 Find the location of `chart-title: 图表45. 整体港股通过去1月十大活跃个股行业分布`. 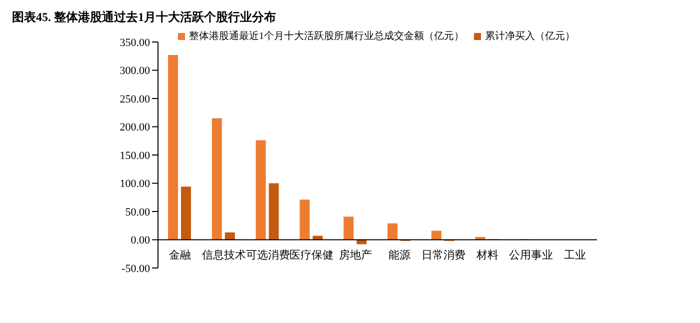

chart-title: 图表45. 整体港股通过去1月十大活跃个股行业分布 is located at coordinates (144, 17).